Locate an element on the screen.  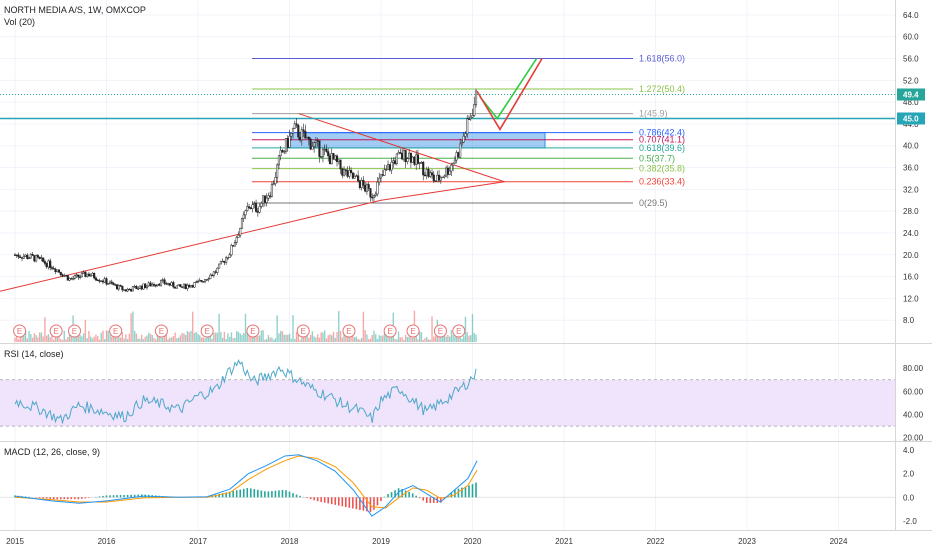
trend-line-resistance is located at coordinates (401, 148).